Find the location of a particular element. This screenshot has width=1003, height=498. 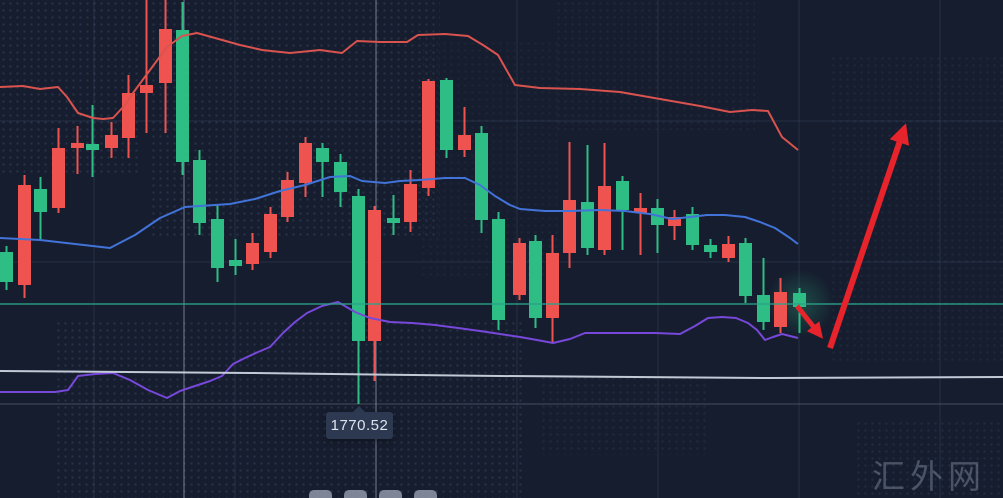

tooltip-pointer-icon is located at coordinates (359, 409).